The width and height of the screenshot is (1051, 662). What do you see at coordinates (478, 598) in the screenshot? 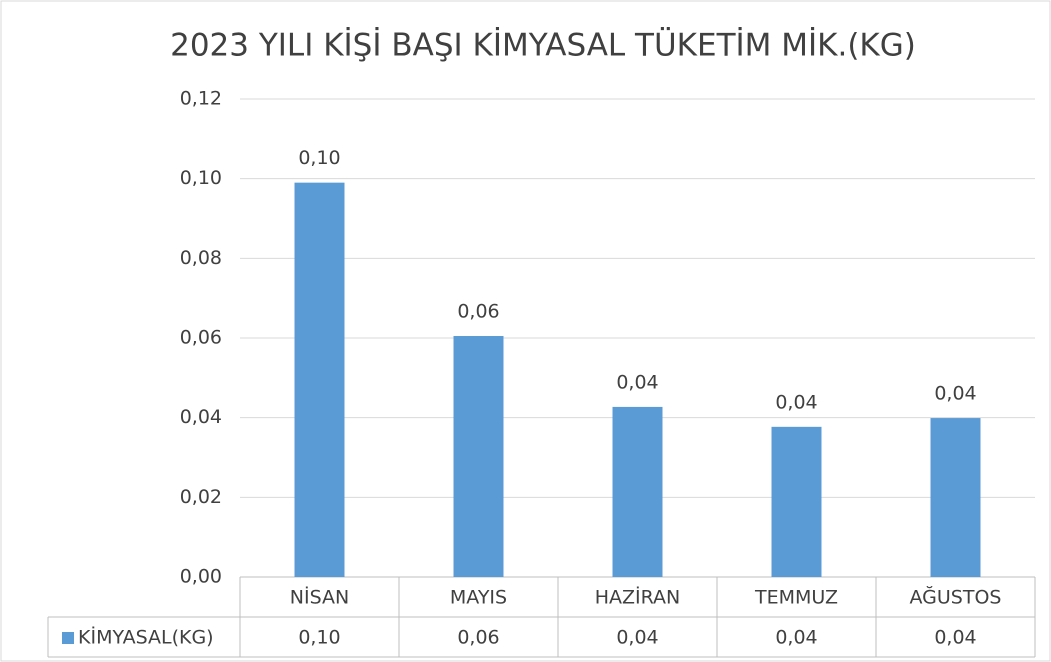
I see `x-tick-label: MAYIS` at bounding box center [478, 598].